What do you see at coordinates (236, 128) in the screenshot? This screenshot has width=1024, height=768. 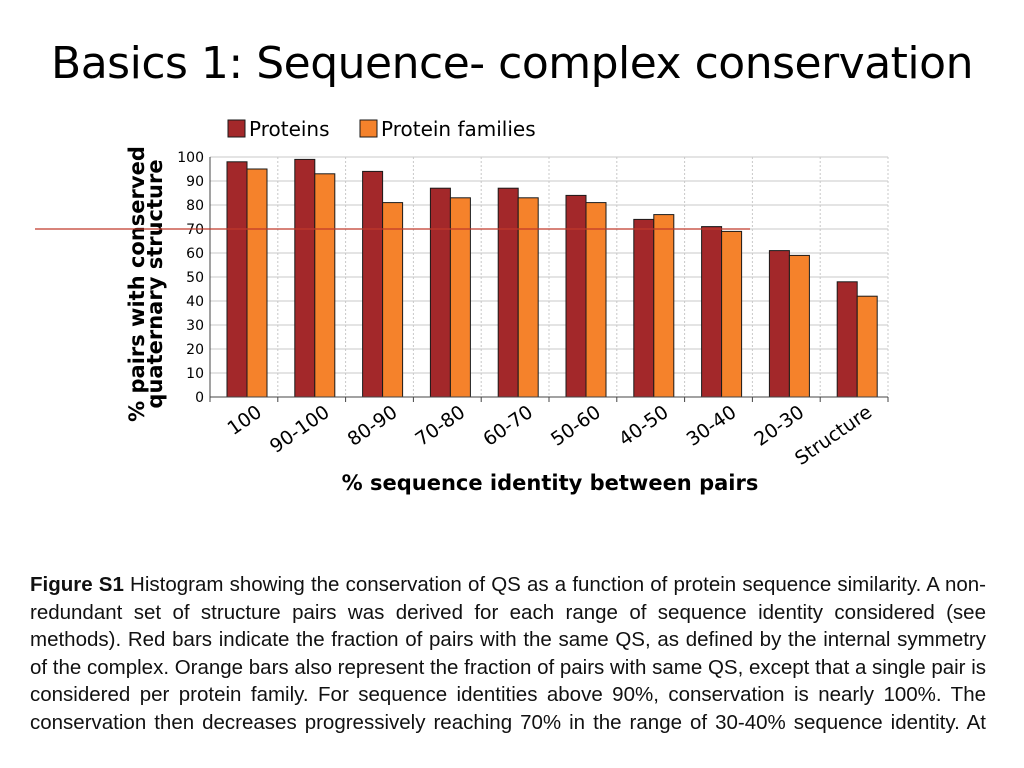 I see `legend-swatch-proteins` at bounding box center [236, 128].